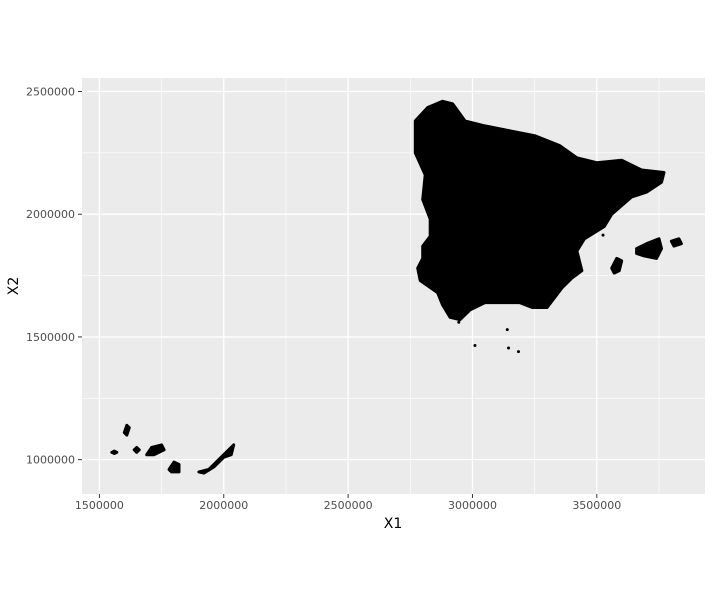 This screenshot has width=712, height=611. I want to click on x-tick-label: 2000000, so click(223, 505).